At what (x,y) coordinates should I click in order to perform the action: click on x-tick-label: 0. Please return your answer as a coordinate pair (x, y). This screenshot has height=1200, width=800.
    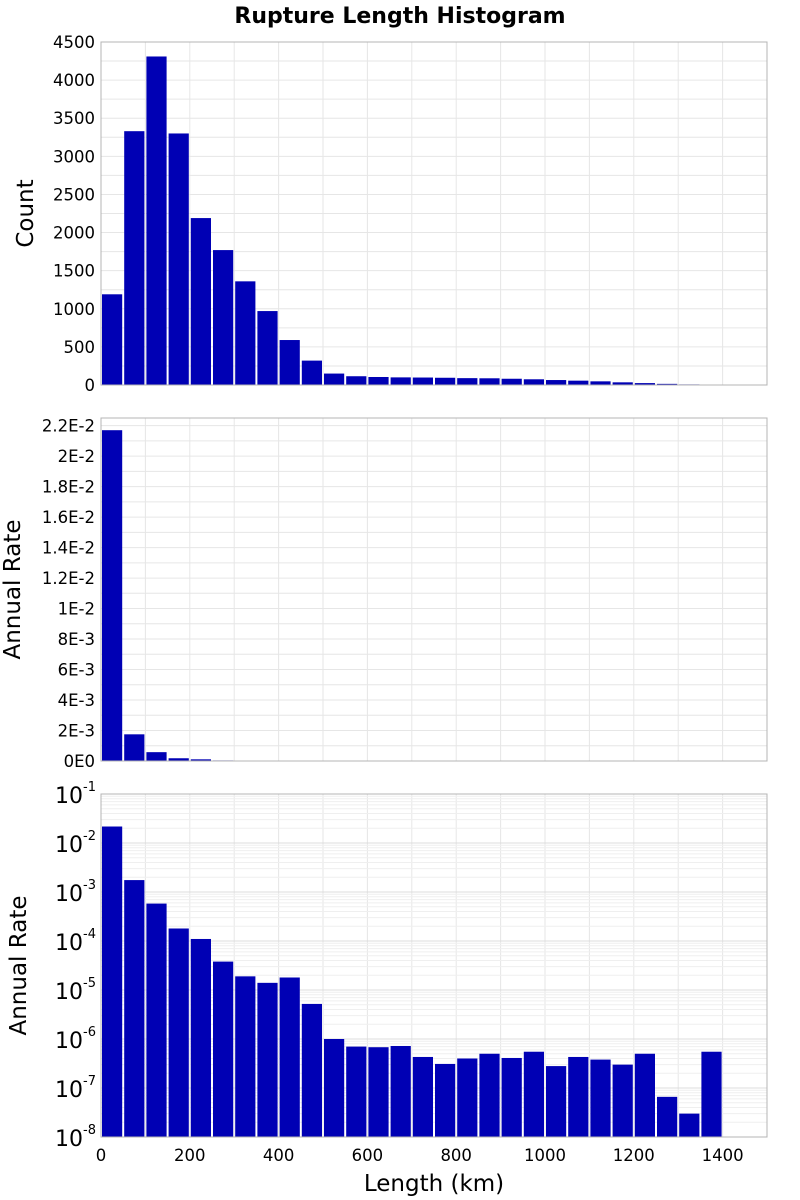
    Looking at the image, I should click on (101, 1155).